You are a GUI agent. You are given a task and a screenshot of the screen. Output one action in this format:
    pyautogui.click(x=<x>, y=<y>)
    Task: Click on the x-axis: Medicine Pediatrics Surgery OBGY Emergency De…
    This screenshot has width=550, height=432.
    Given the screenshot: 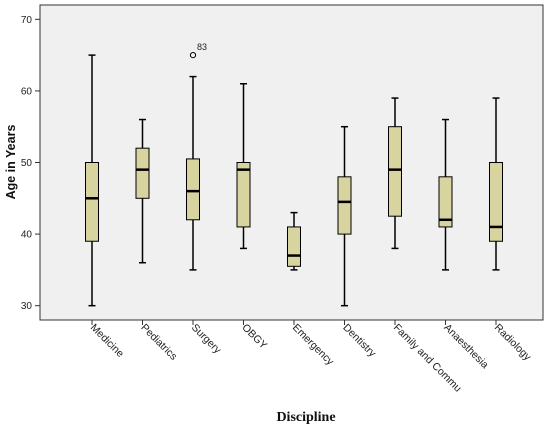 What is the action you would take?
    pyautogui.click(x=311, y=357)
    